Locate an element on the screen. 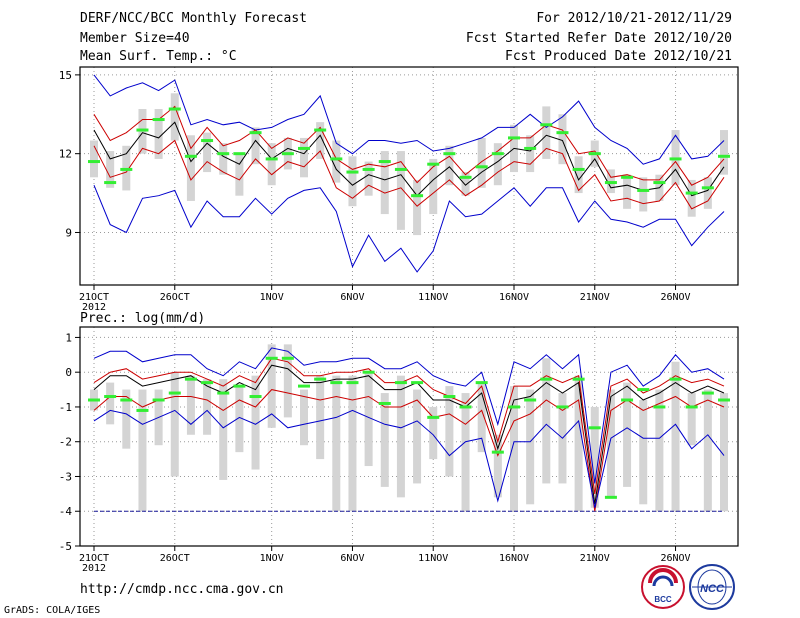  prec-xtick-label: 6NOV is located at coordinates (352, 558).